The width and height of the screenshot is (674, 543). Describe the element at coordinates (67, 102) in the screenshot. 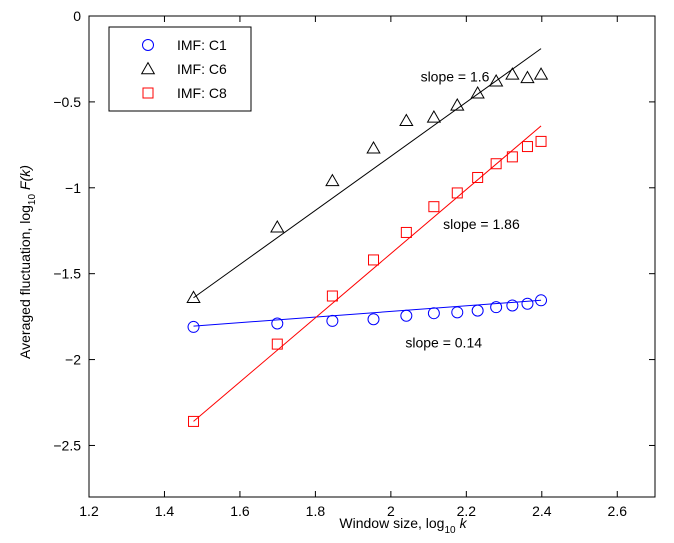

I see `y-tick-label: −0.5` at that location.